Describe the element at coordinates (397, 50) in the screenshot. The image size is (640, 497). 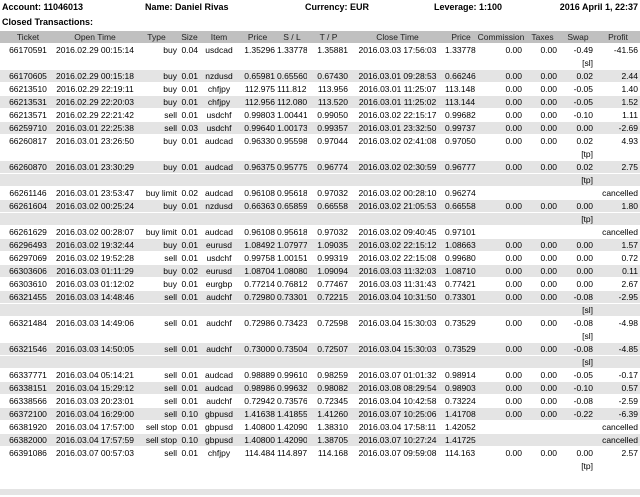
I see `cell-close-time: 2016.03.03 17:56:03` at that location.